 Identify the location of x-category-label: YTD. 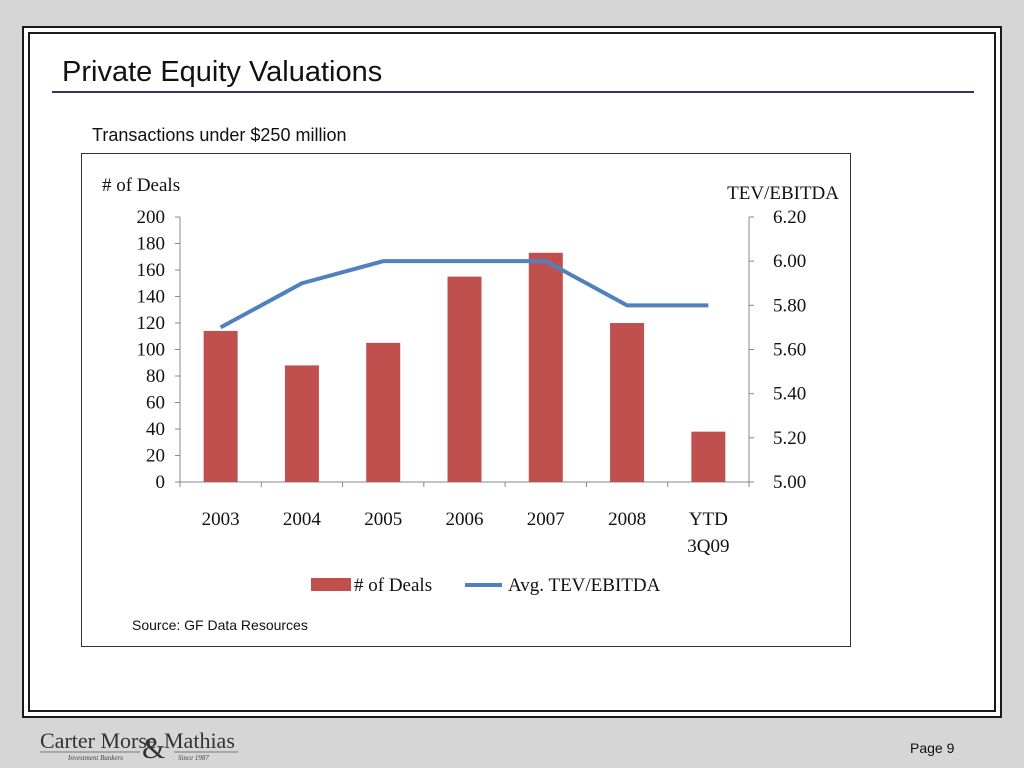
(708, 519).